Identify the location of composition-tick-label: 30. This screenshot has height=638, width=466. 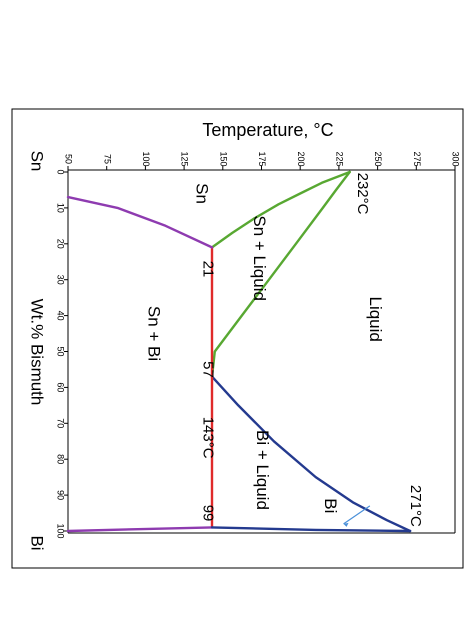
(61, 280).